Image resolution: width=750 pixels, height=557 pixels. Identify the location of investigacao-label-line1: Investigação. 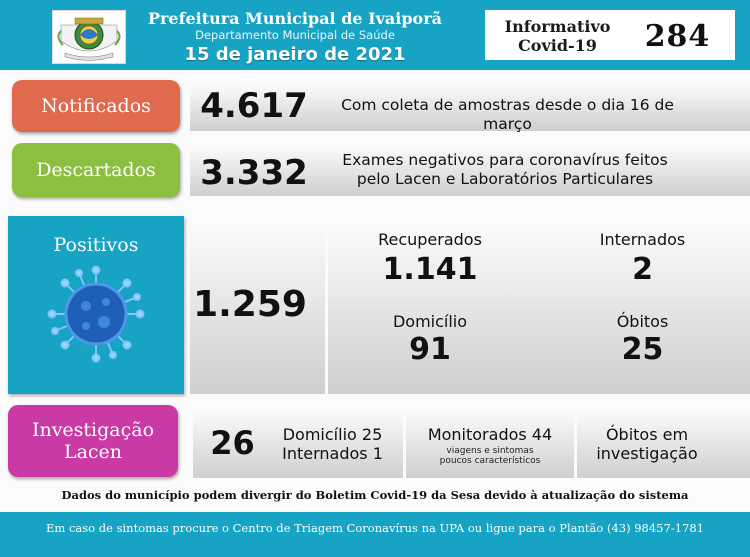
(93, 430).